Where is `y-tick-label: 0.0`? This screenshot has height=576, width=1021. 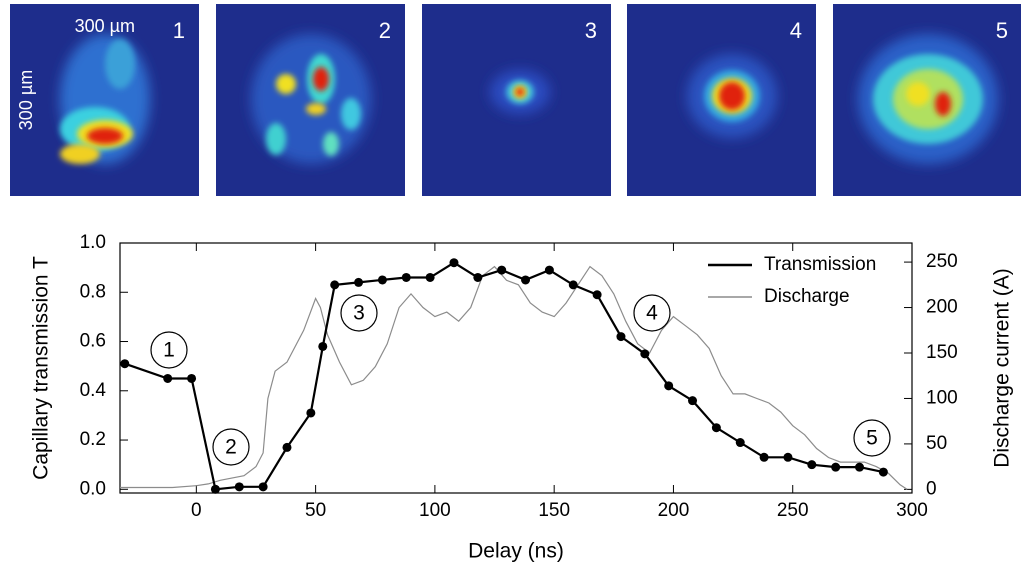
y-tick-label: 0.0 is located at coordinates (93, 488).